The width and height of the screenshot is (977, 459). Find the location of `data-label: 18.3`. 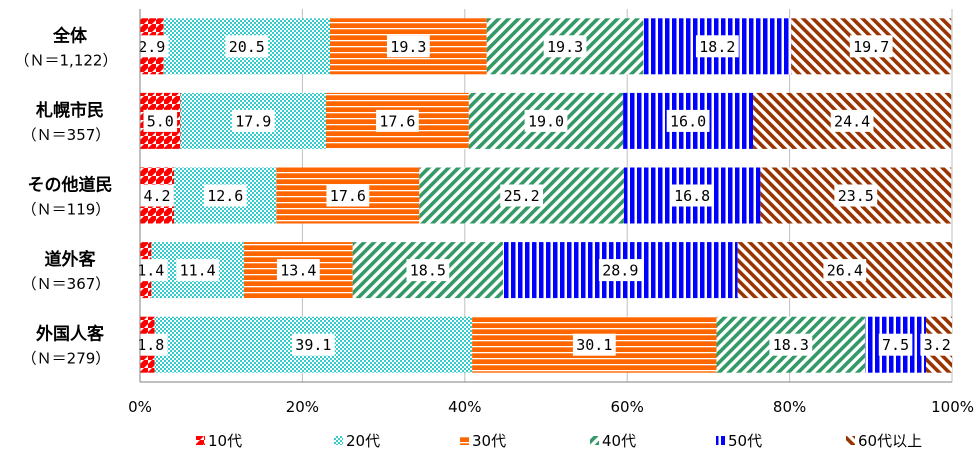

data-label: 18.3 is located at coordinates (791, 345).